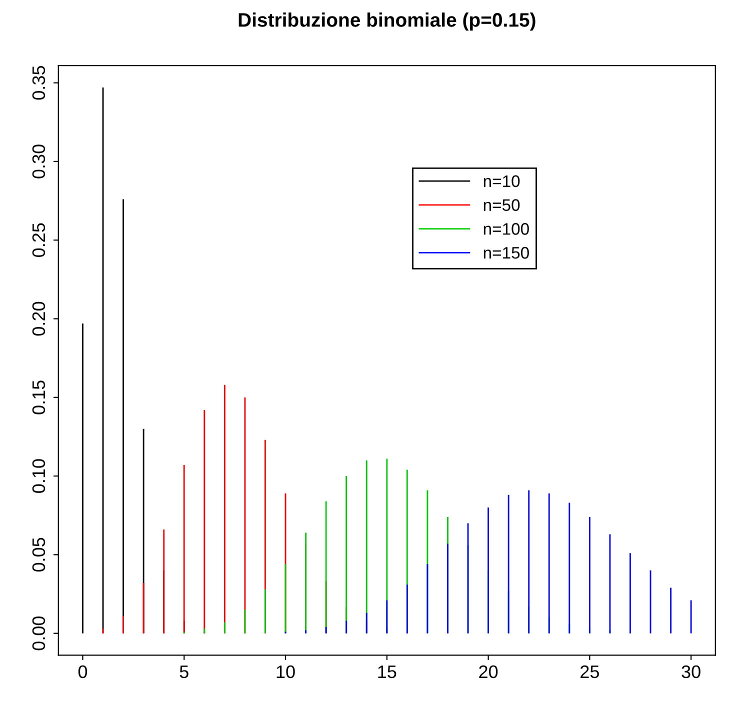 Image resolution: width=730 pixels, height=728 pixels. I want to click on x-tick-label: 5, so click(184, 672).